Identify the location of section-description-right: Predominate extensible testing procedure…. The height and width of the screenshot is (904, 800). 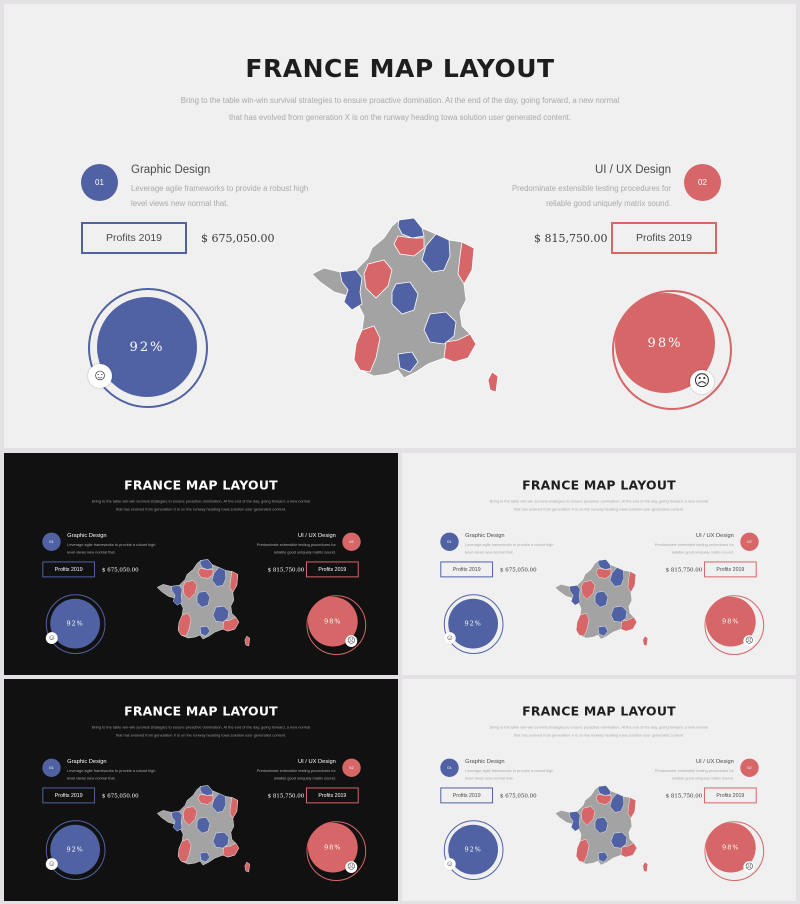
(296, 774).